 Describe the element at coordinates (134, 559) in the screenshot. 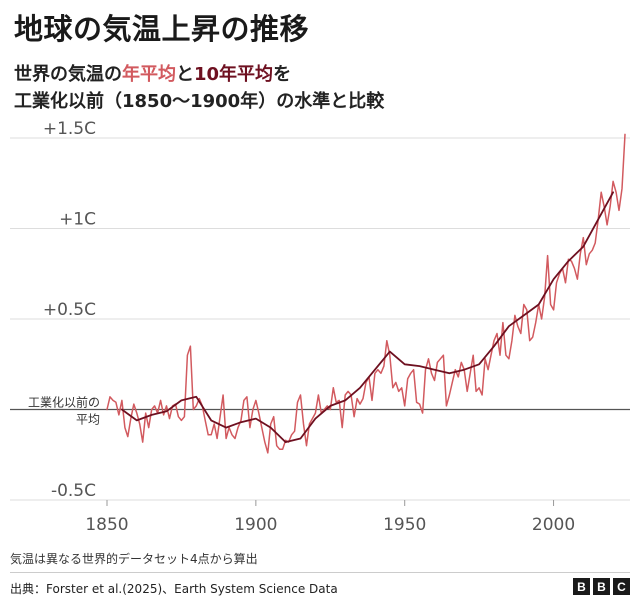

I see `data-note: 気温は異なる世界的データセット4点から算出` at that location.